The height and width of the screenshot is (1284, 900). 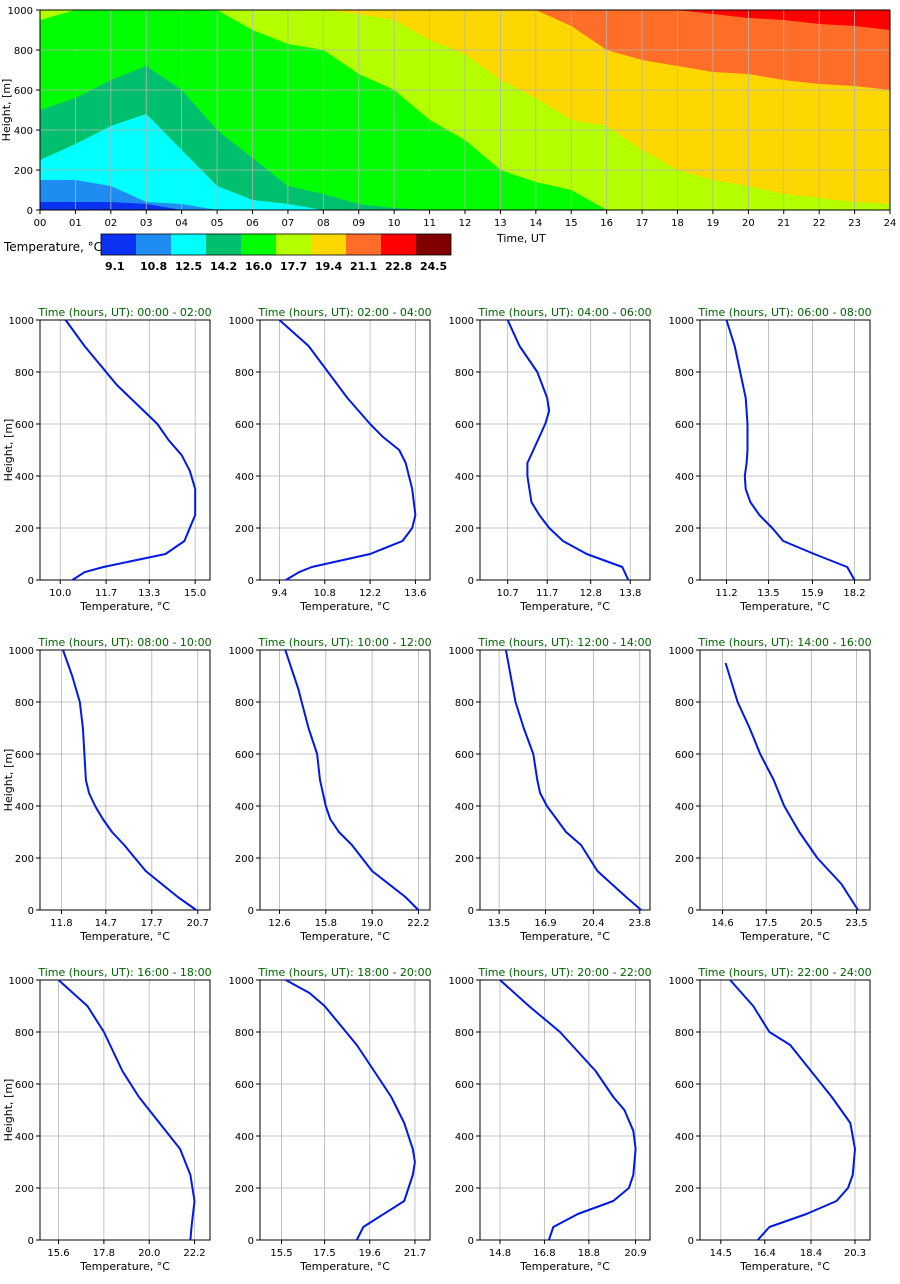 What do you see at coordinates (722, 923) in the screenshot?
I see `profile-x-tick-label: 14.6` at bounding box center [722, 923].